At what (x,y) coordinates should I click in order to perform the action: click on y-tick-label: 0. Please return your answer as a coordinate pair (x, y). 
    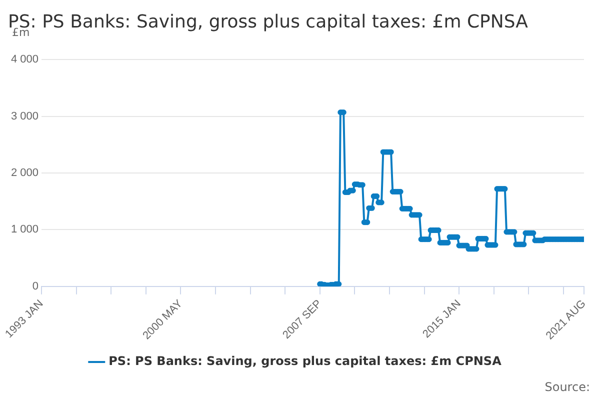
    Looking at the image, I should click on (35, 286).